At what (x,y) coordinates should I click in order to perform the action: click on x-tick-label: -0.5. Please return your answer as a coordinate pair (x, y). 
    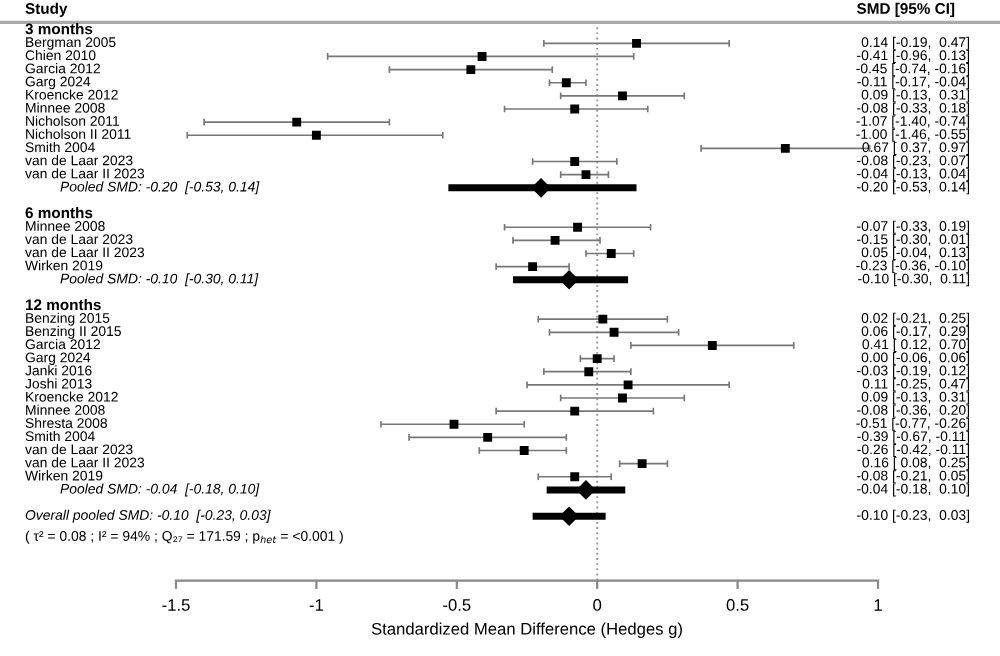
    Looking at the image, I should click on (457, 605).